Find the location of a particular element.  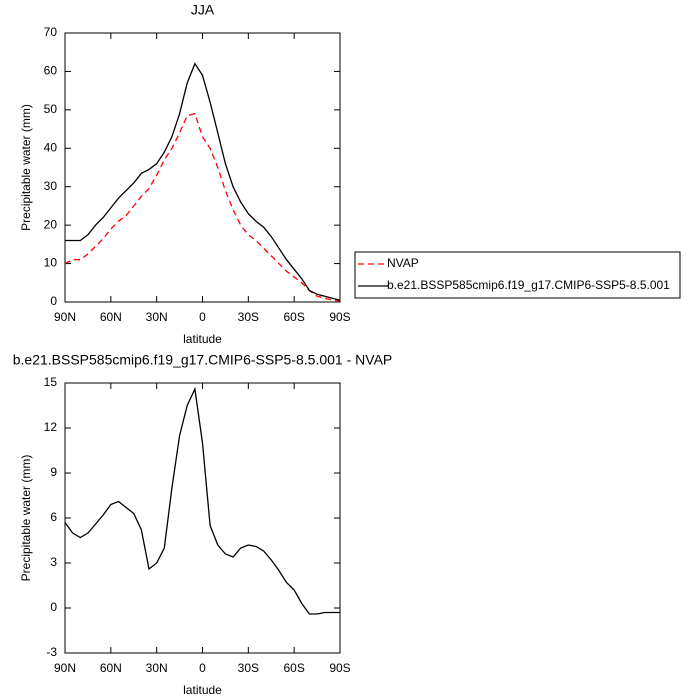

y-tick-label: 20 is located at coordinates (51, 224).